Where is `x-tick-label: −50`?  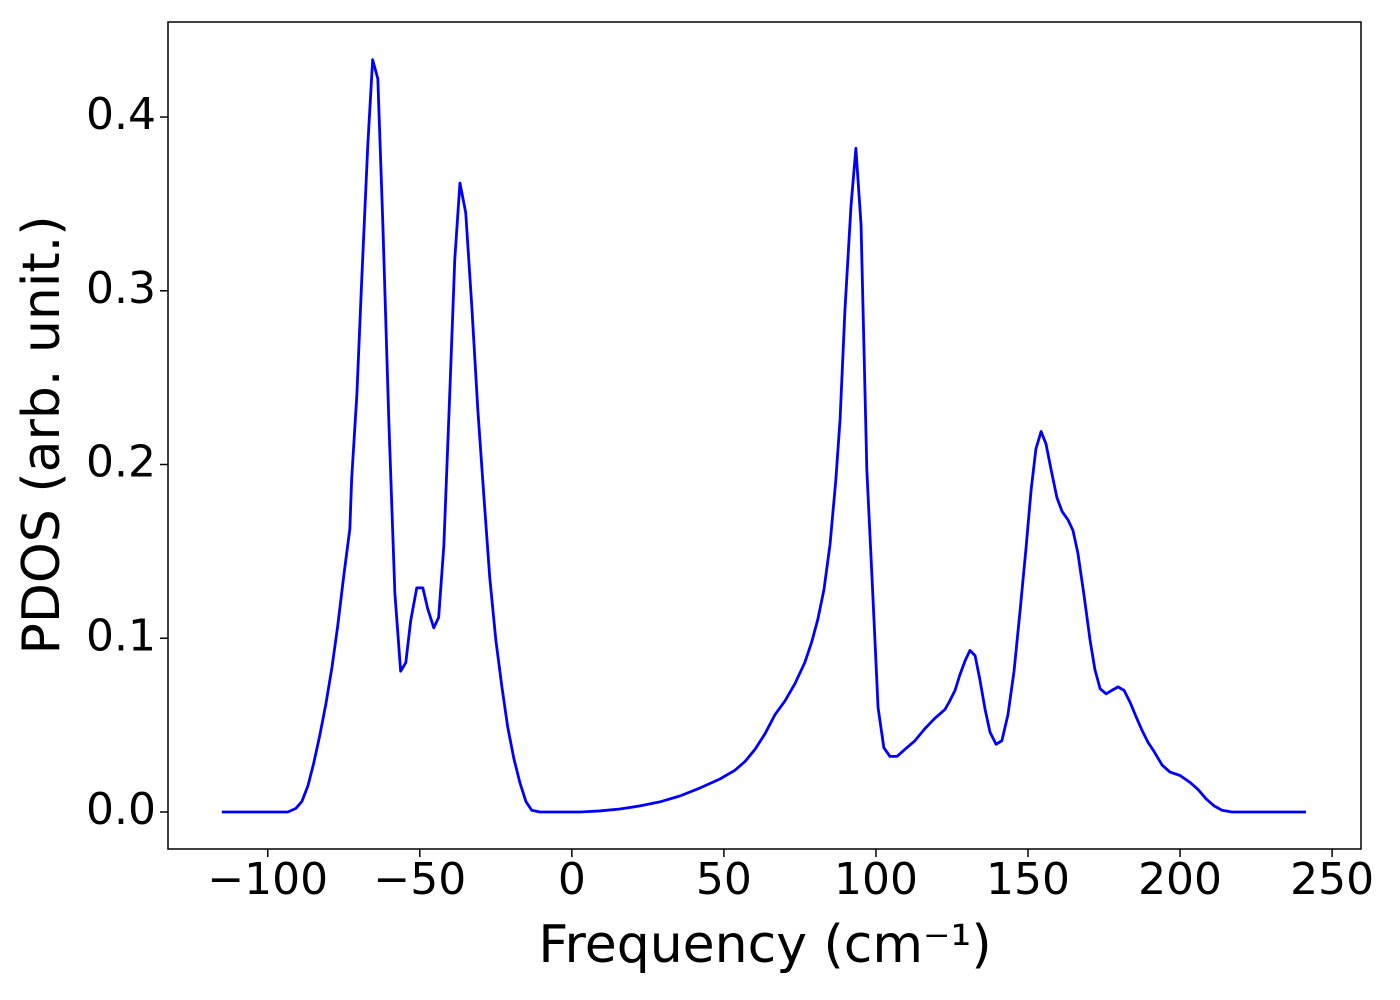 x-tick-label: −50 is located at coordinates (419, 879).